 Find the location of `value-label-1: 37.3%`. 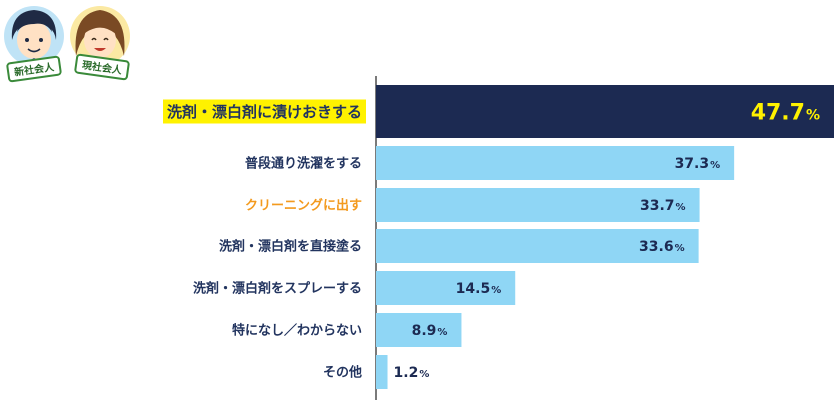

value-label-1: 37.3% is located at coordinates (698, 164).